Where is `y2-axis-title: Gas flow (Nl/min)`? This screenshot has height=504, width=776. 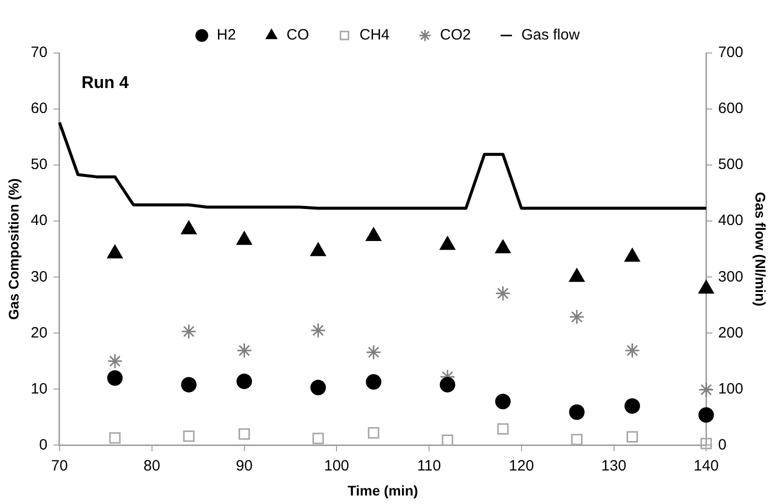 y2-axis-title: Gas flow (Nl/min) is located at coordinates (760, 249).